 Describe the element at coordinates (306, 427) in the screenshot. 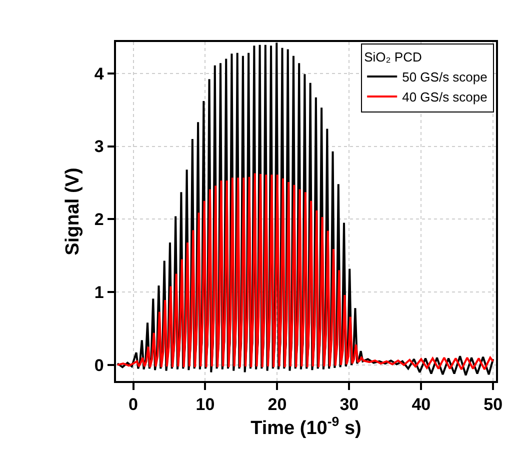

I see `x-axis-title: Time (10$^{-9}$ s)` at that location.